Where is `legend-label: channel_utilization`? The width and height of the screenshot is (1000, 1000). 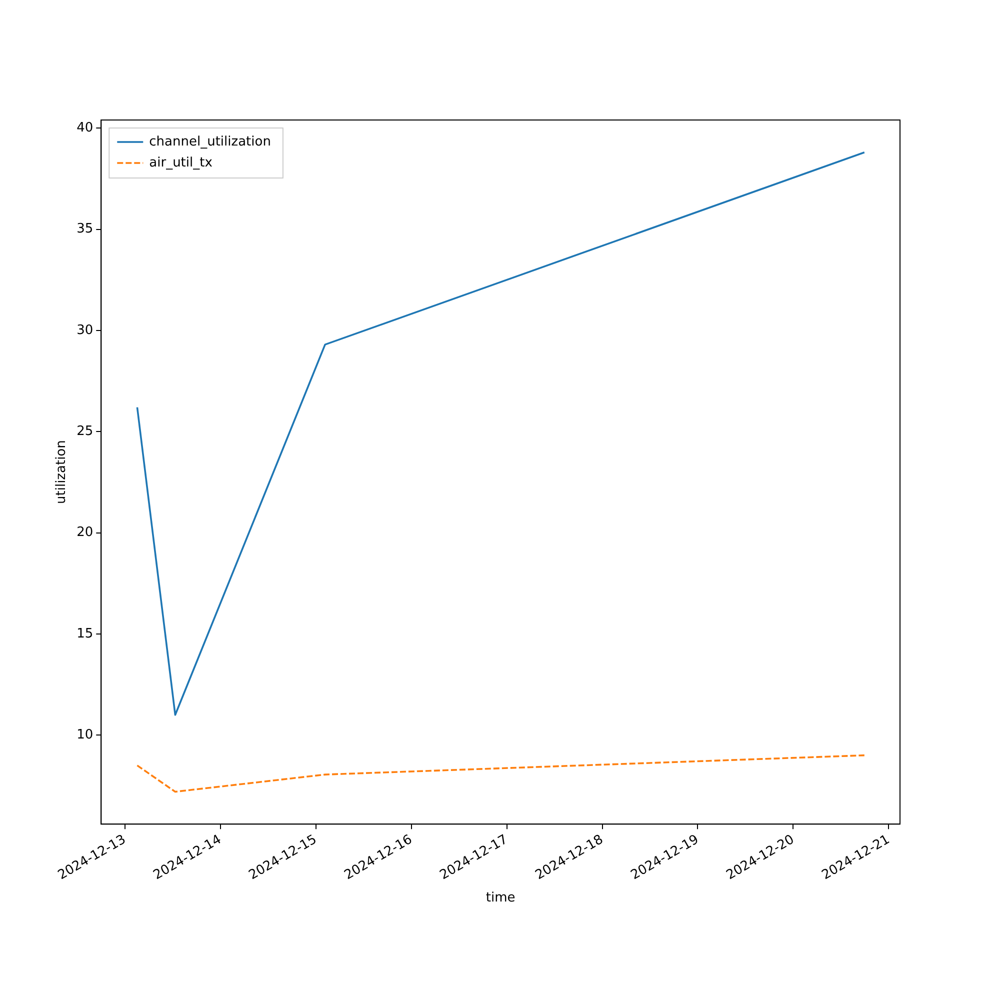
legend-label: channel_utilization is located at coordinates (210, 142).